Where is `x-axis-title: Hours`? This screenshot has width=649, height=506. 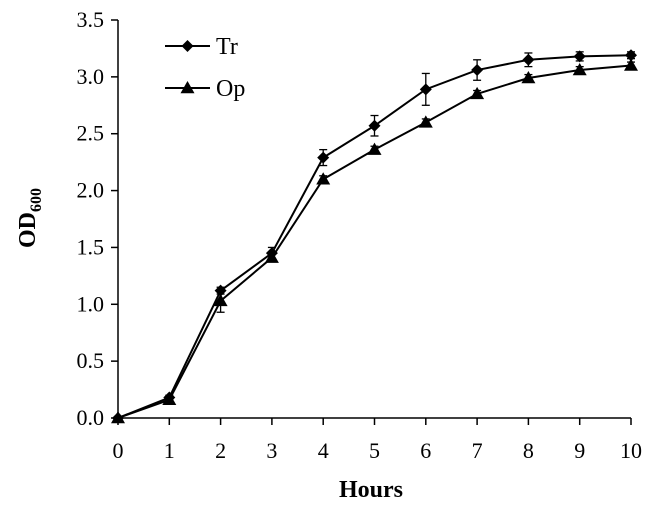
x-axis-title: Hours is located at coordinates (371, 490).